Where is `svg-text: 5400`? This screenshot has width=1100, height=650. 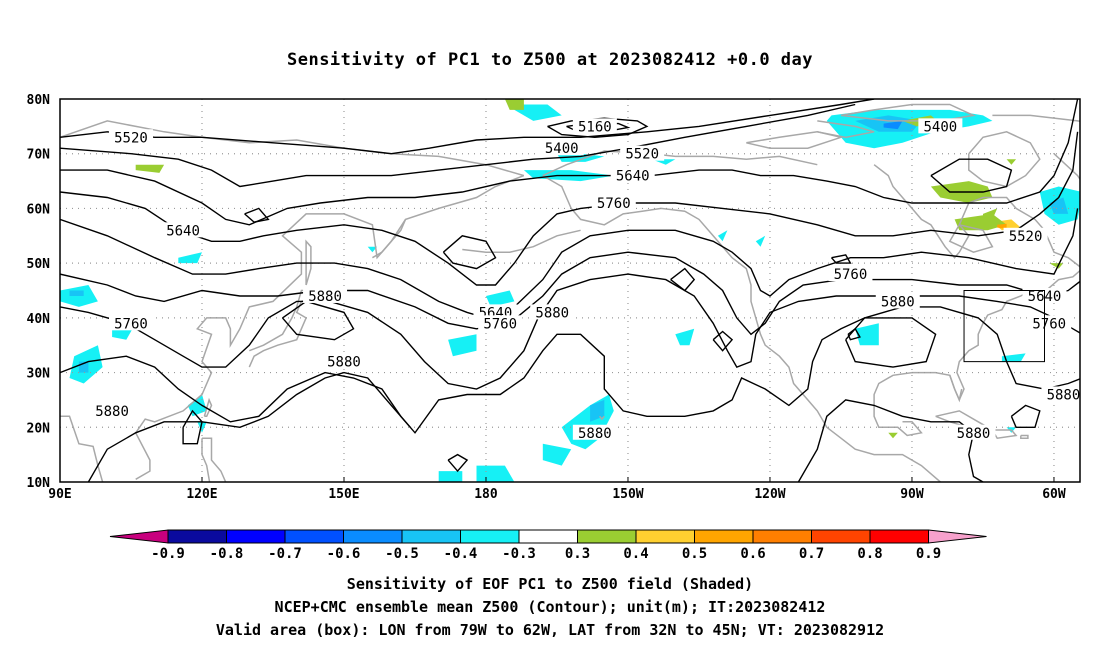
svg-text: 5400 is located at coordinates (562, 149).